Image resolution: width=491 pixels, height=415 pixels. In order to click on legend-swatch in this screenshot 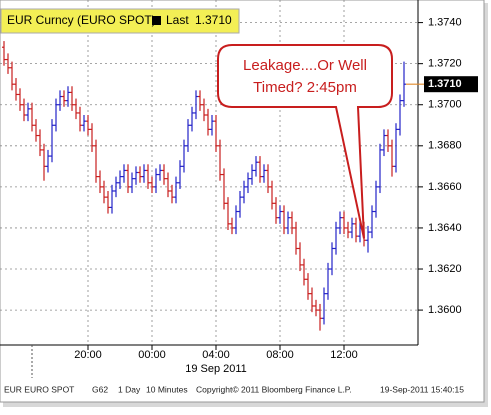, I will do `click(156, 20)`.